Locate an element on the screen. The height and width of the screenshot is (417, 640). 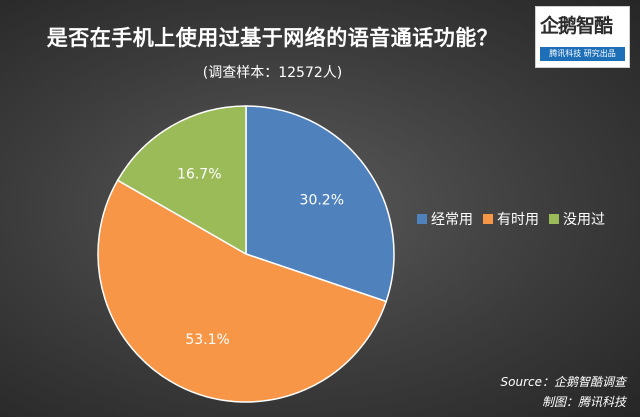
slice-value-label: 30.2% is located at coordinates (322, 201).